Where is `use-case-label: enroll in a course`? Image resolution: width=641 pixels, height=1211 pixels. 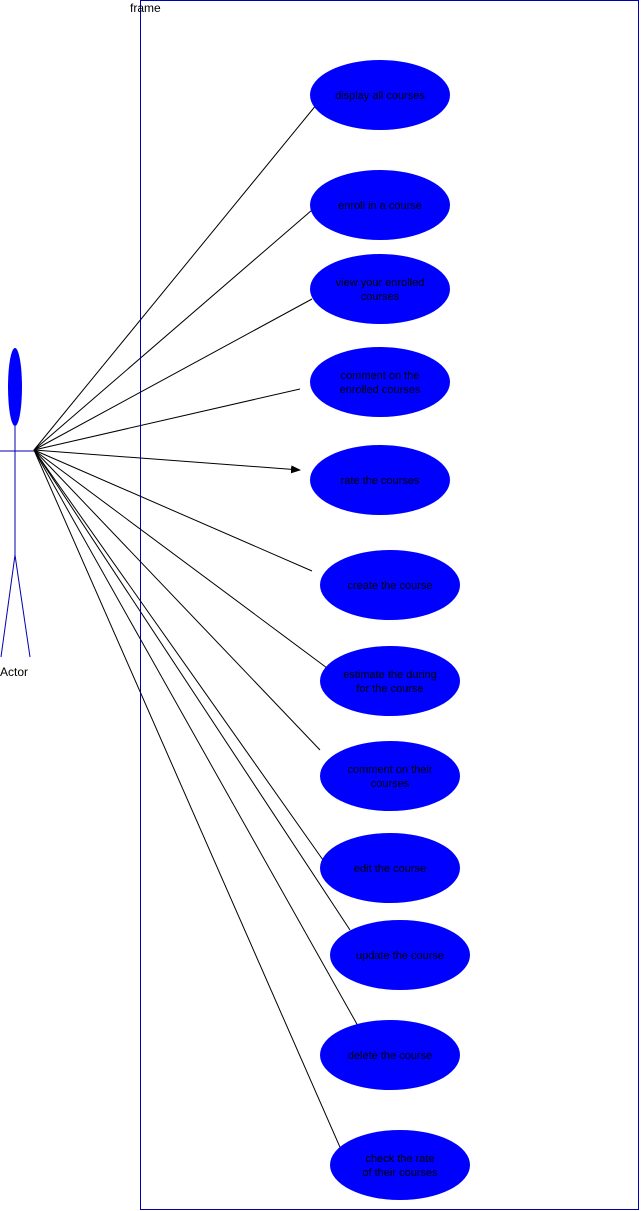 use-case-label: enroll in a course is located at coordinates (380, 206).